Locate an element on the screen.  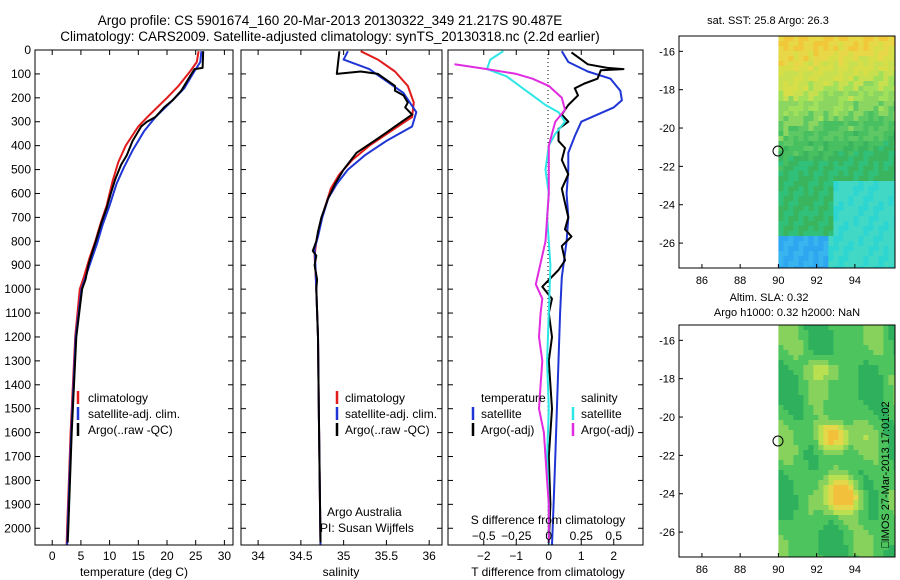
x-tick-label: 35 is located at coordinates (344, 556).